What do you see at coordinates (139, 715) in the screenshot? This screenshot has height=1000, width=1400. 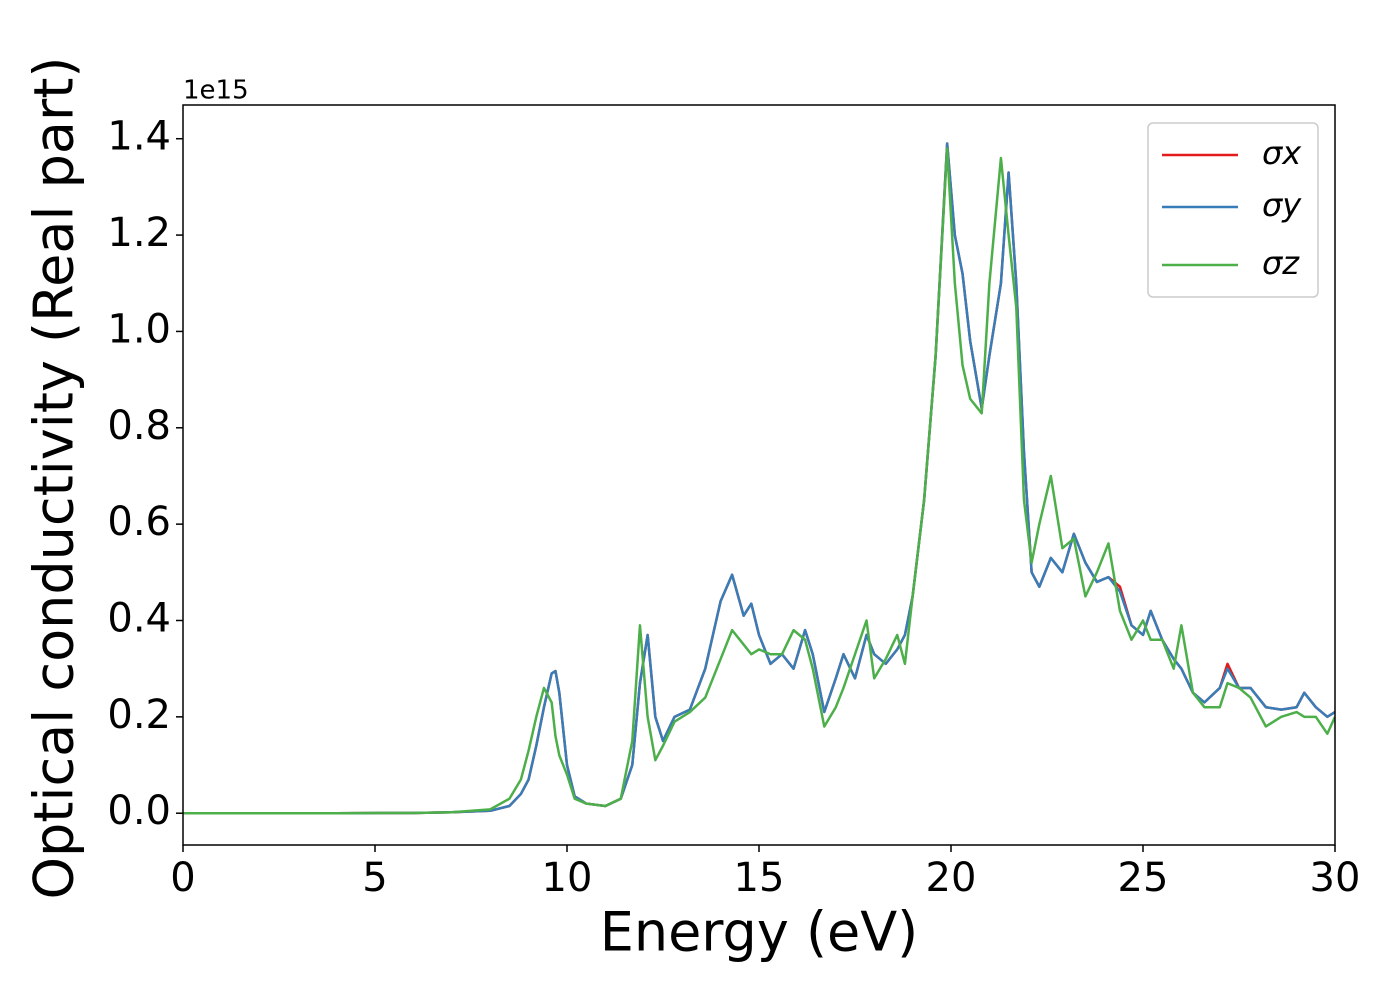 I see `y-tick-label: 0.2` at bounding box center [139, 715].